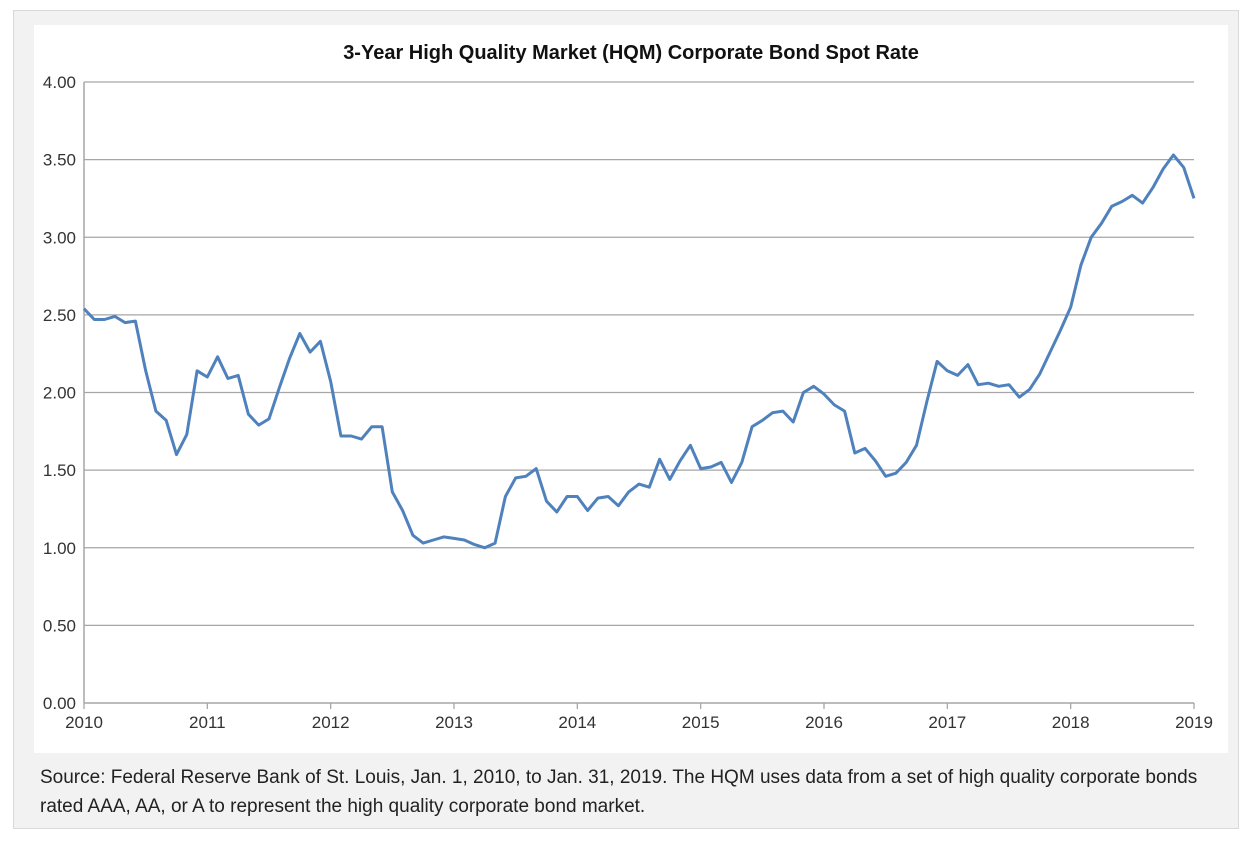 This screenshot has width=1254, height=842. I want to click on x-tick-label: 2017, so click(947, 722).